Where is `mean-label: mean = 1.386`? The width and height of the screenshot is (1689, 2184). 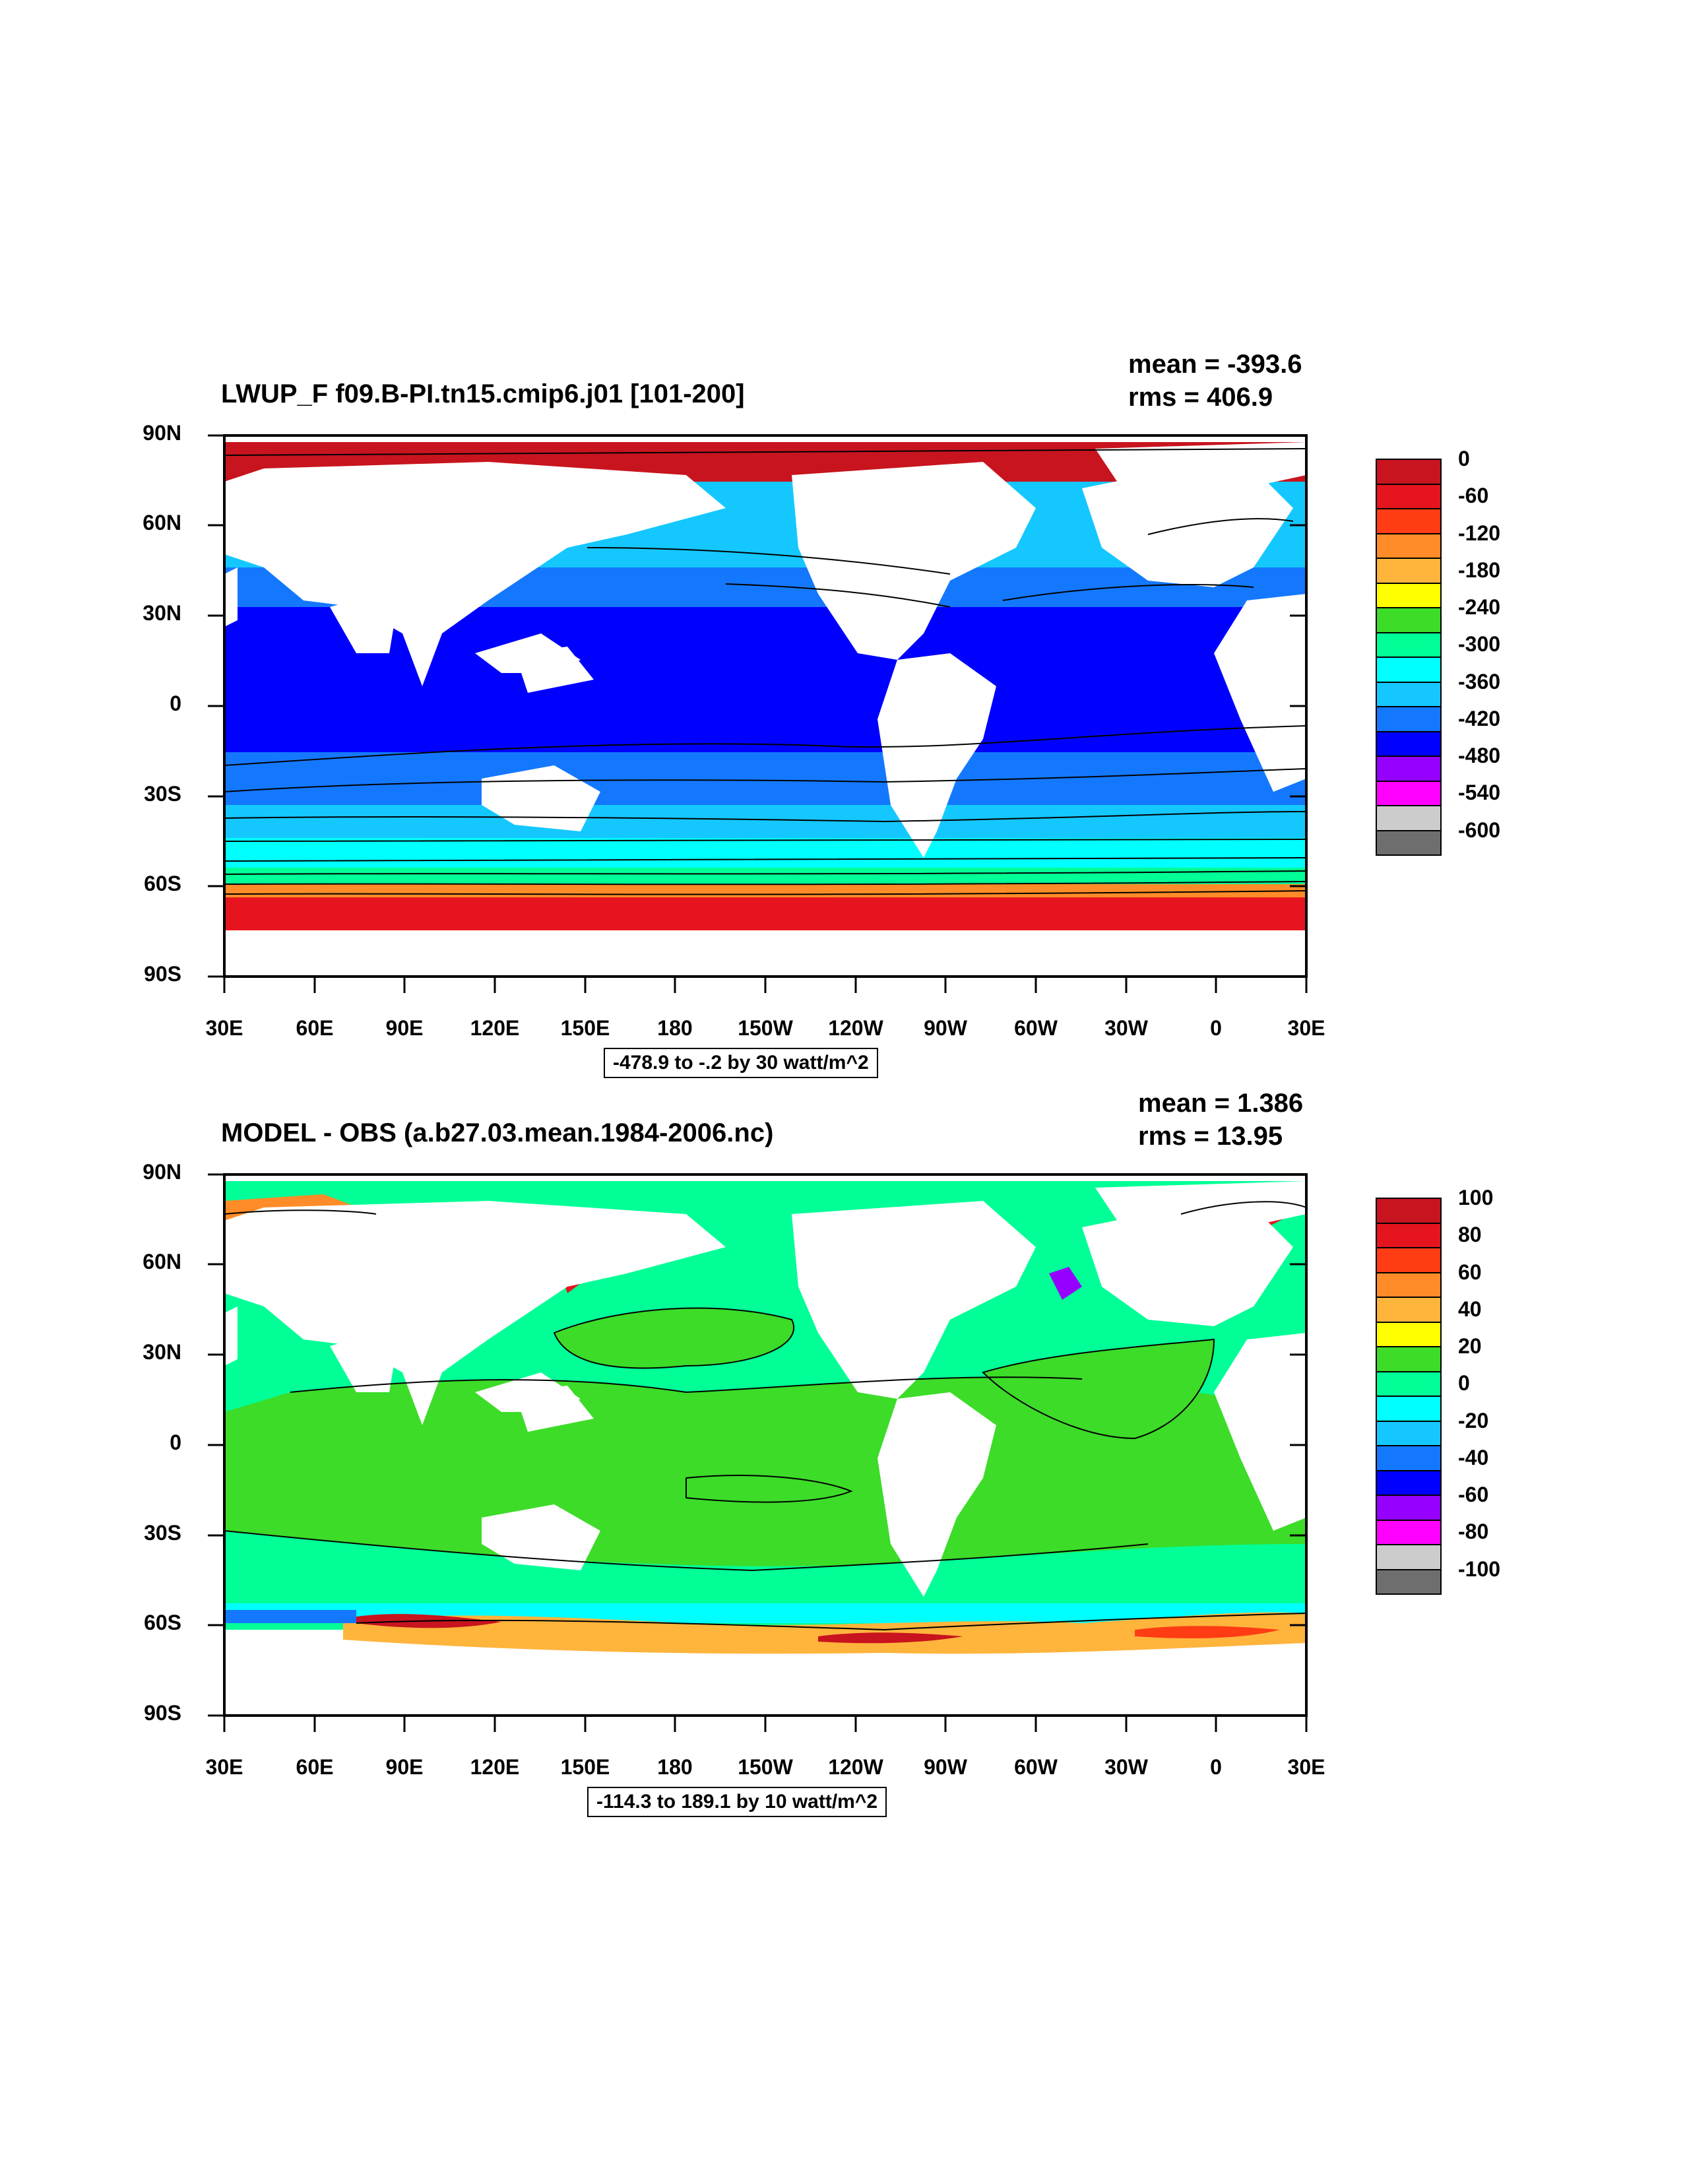 mean-label: mean = 1.386 is located at coordinates (1221, 1103).